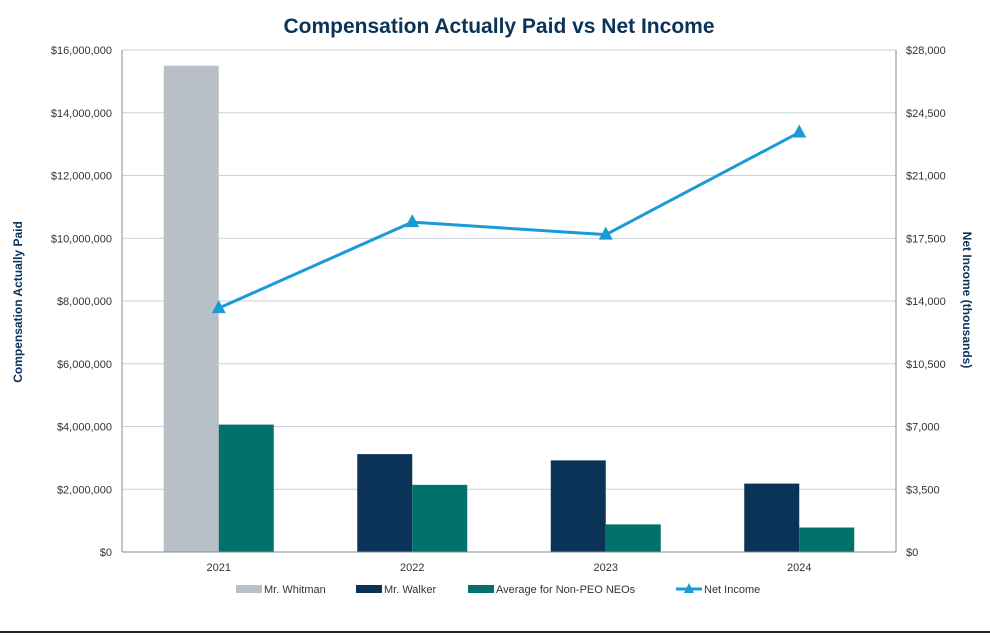 The image size is (990, 635). I want to click on bar-average-for-non-peo-neos-2023, so click(633, 538).